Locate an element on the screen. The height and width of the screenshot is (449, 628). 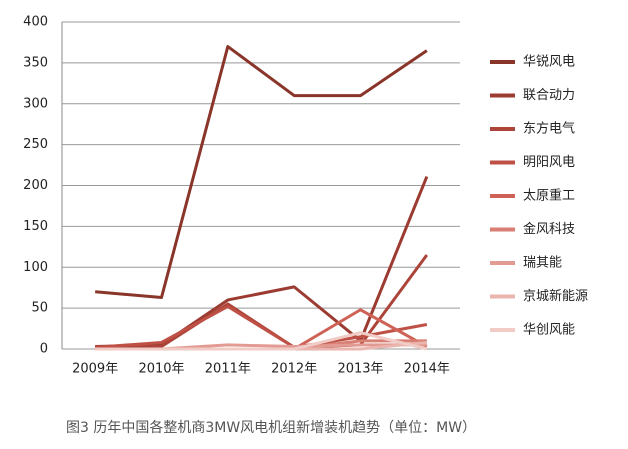
y-tick-label: 150 is located at coordinates (35, 226).